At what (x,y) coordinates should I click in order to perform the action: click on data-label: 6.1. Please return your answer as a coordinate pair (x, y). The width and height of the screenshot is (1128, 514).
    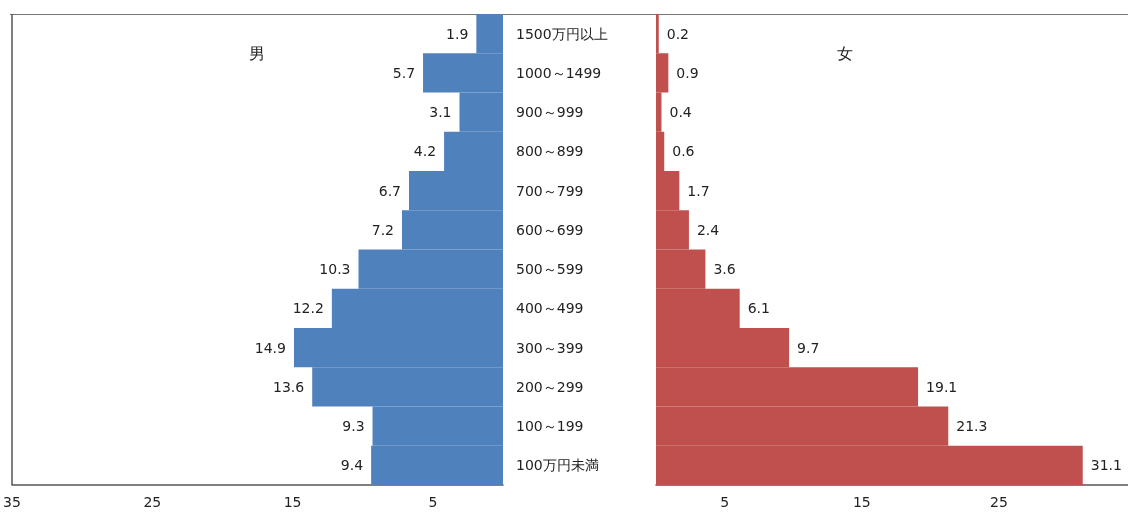
    Looking at the image, I should click on (758, 308).